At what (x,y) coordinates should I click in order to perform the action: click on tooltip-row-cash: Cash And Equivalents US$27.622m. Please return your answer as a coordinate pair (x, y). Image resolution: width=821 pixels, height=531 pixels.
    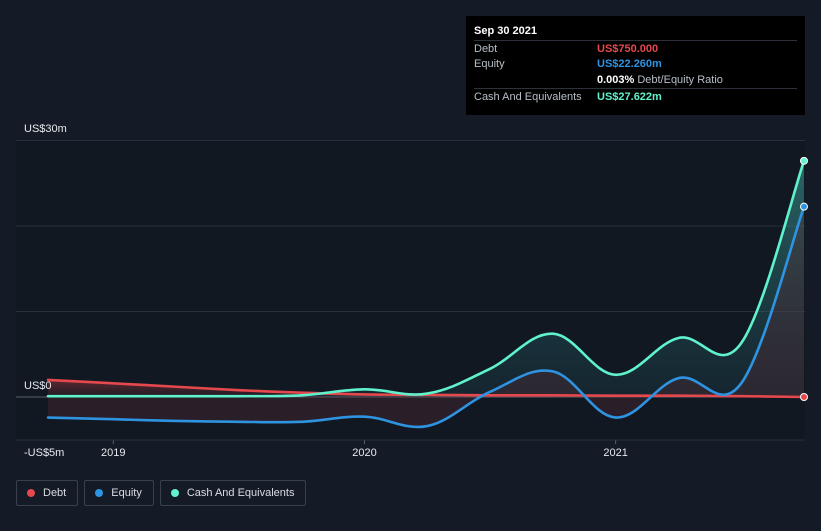
    Looking at the image, I should click on (635, 96).